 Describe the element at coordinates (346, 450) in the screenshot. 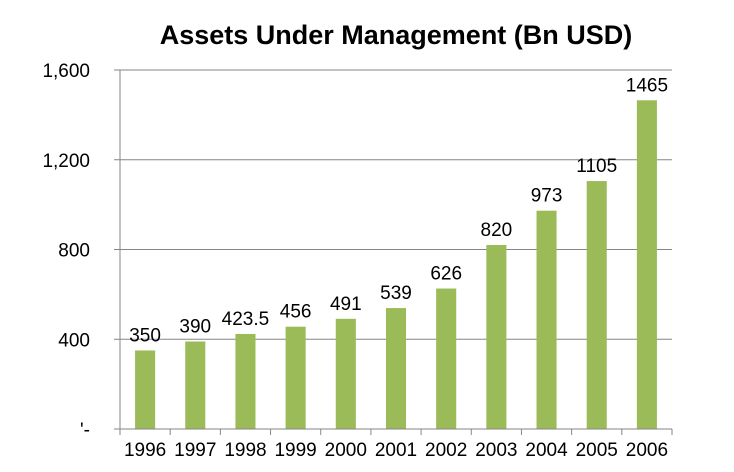

I see `x-tick-label-2000: 2000` at that location.